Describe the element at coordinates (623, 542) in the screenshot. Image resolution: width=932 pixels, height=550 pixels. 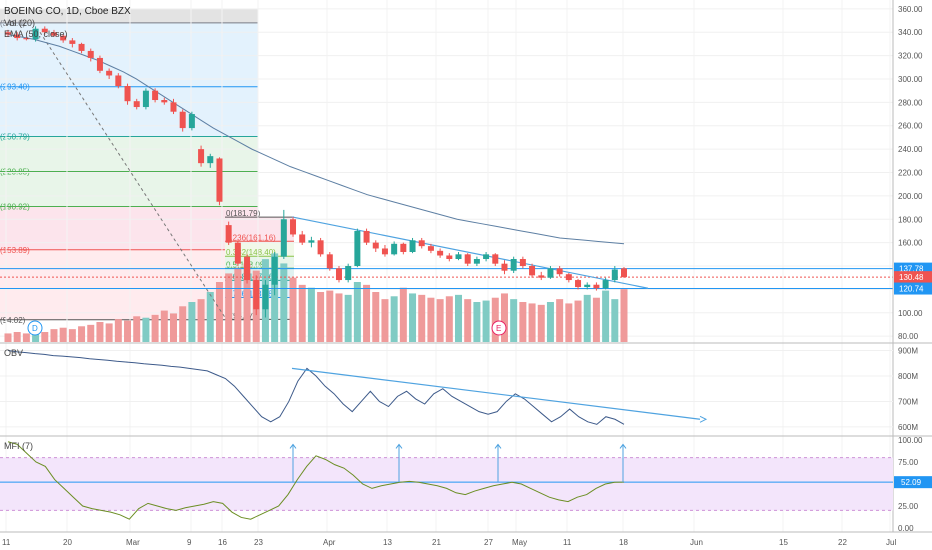
I see `date-axis-tick-12: 18` at that location.